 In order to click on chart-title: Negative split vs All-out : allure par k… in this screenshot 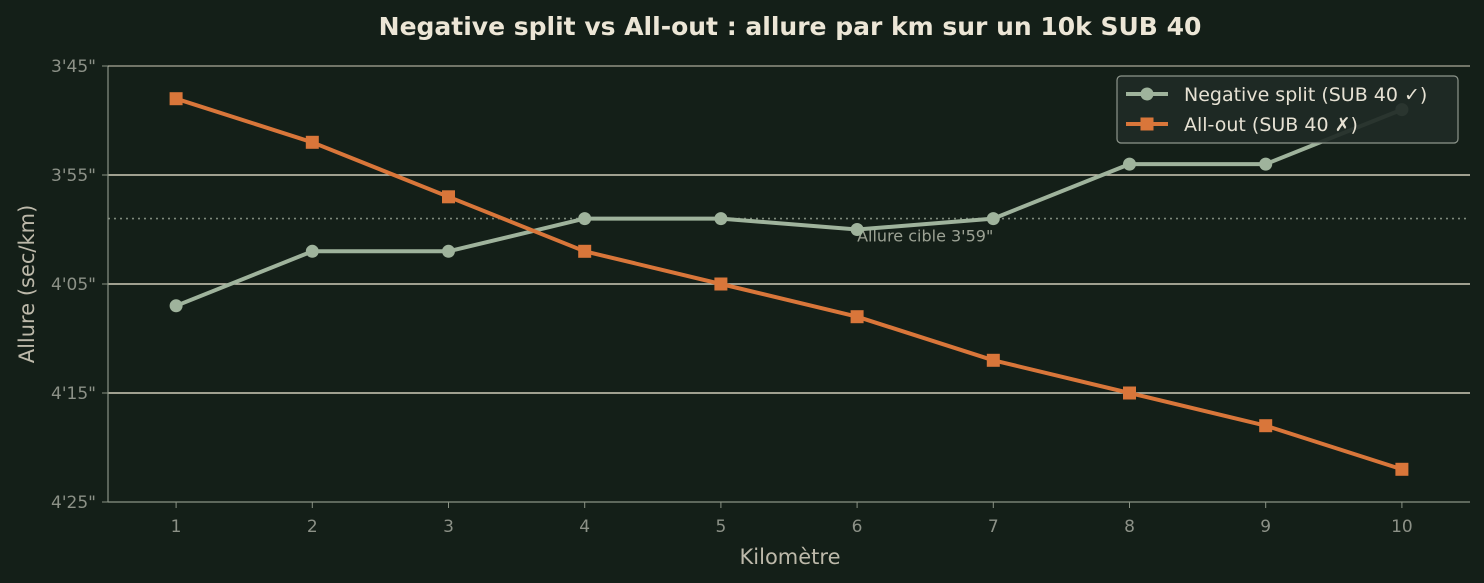, I will do `click(790, 26)`.